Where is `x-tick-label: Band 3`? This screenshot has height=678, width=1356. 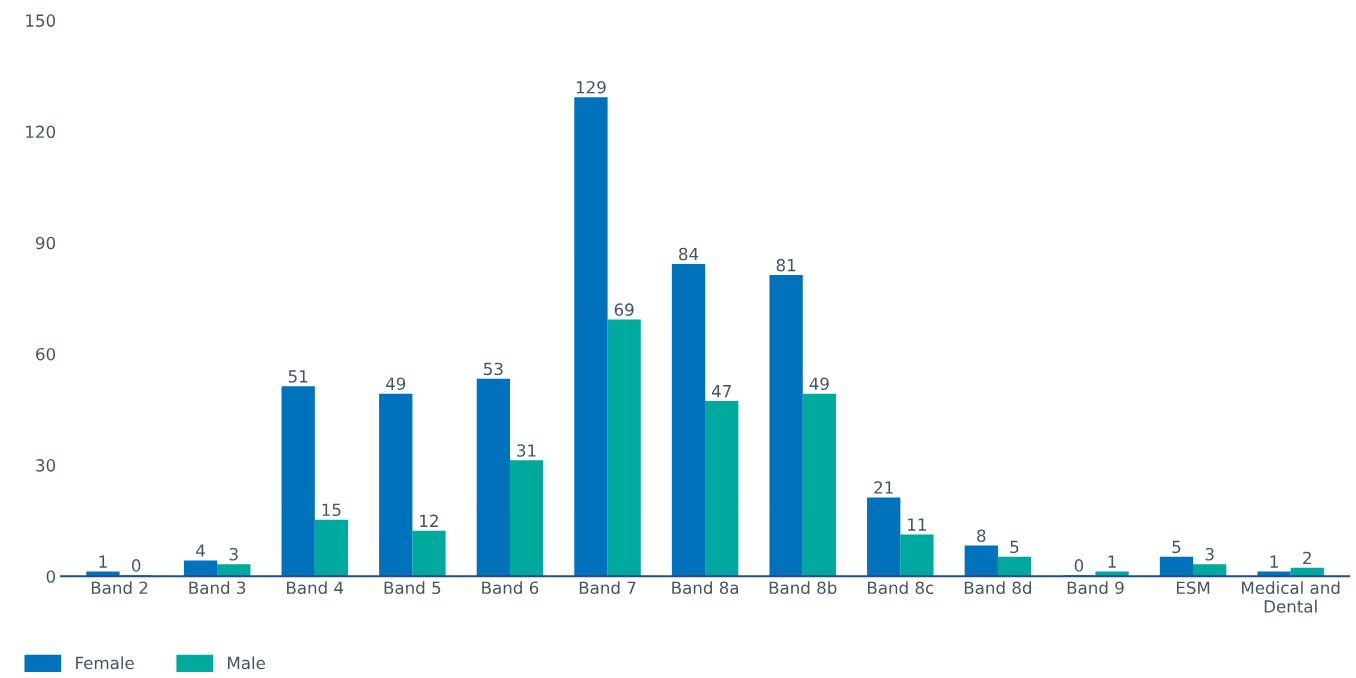 x-tick-label: Band 3 is located at coordinates (217, 588).